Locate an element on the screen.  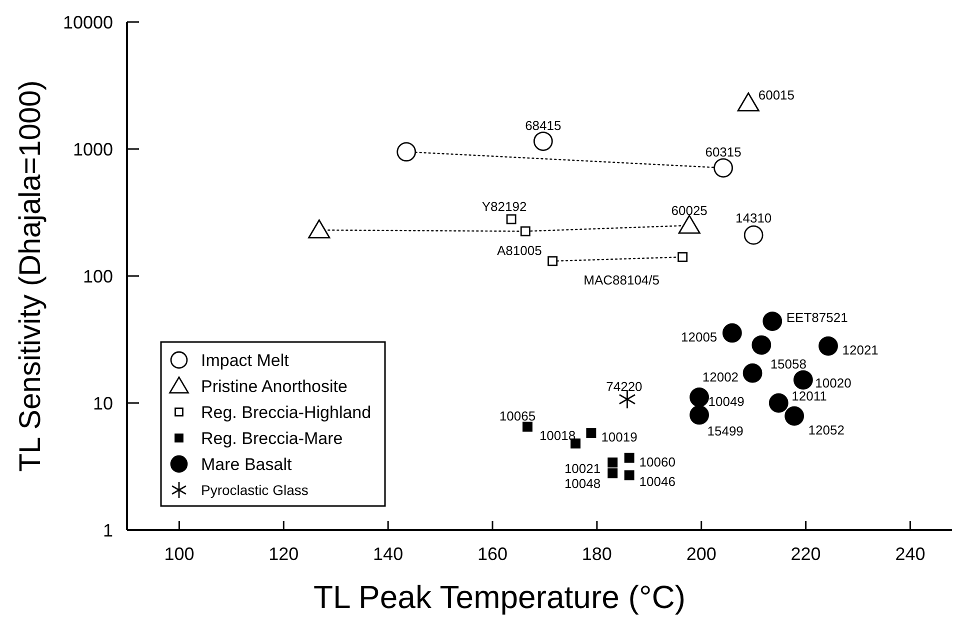
y-tick-label: 100 is located at coordinates (97, 276).